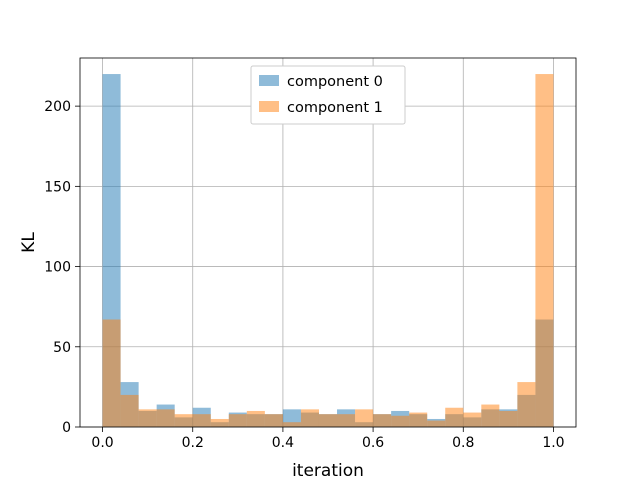 The width and height of the screenshot is (640, 480). I want to click on x-tick-label-0: 0.0, so click(102, 443).